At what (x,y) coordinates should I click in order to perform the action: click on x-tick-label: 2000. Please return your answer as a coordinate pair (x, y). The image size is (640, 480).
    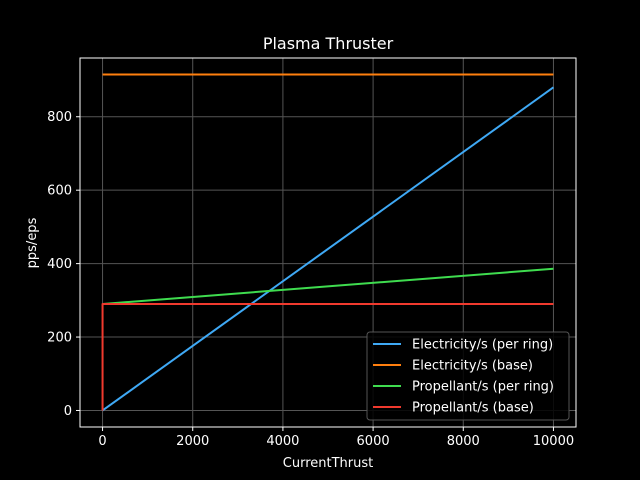
    Looking at the image, I should click on (192, 441).